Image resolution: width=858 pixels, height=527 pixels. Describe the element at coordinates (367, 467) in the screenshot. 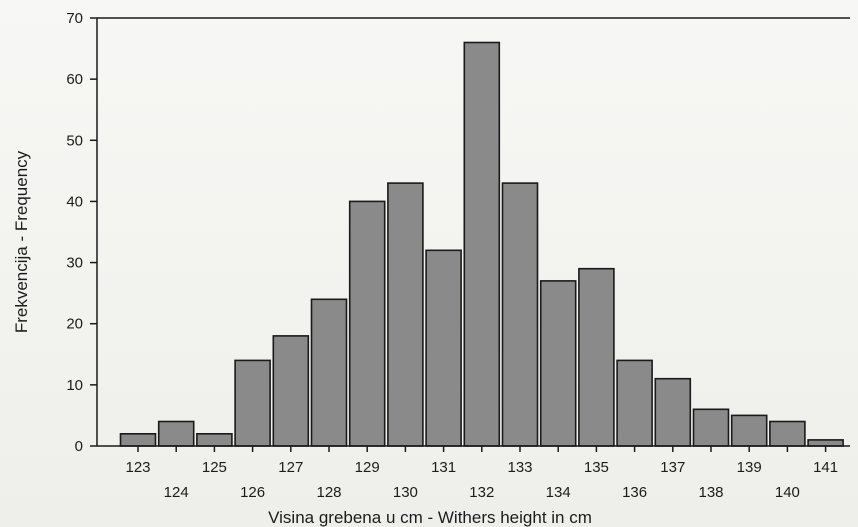

I see `x-tick-label-129: 129` at that location.